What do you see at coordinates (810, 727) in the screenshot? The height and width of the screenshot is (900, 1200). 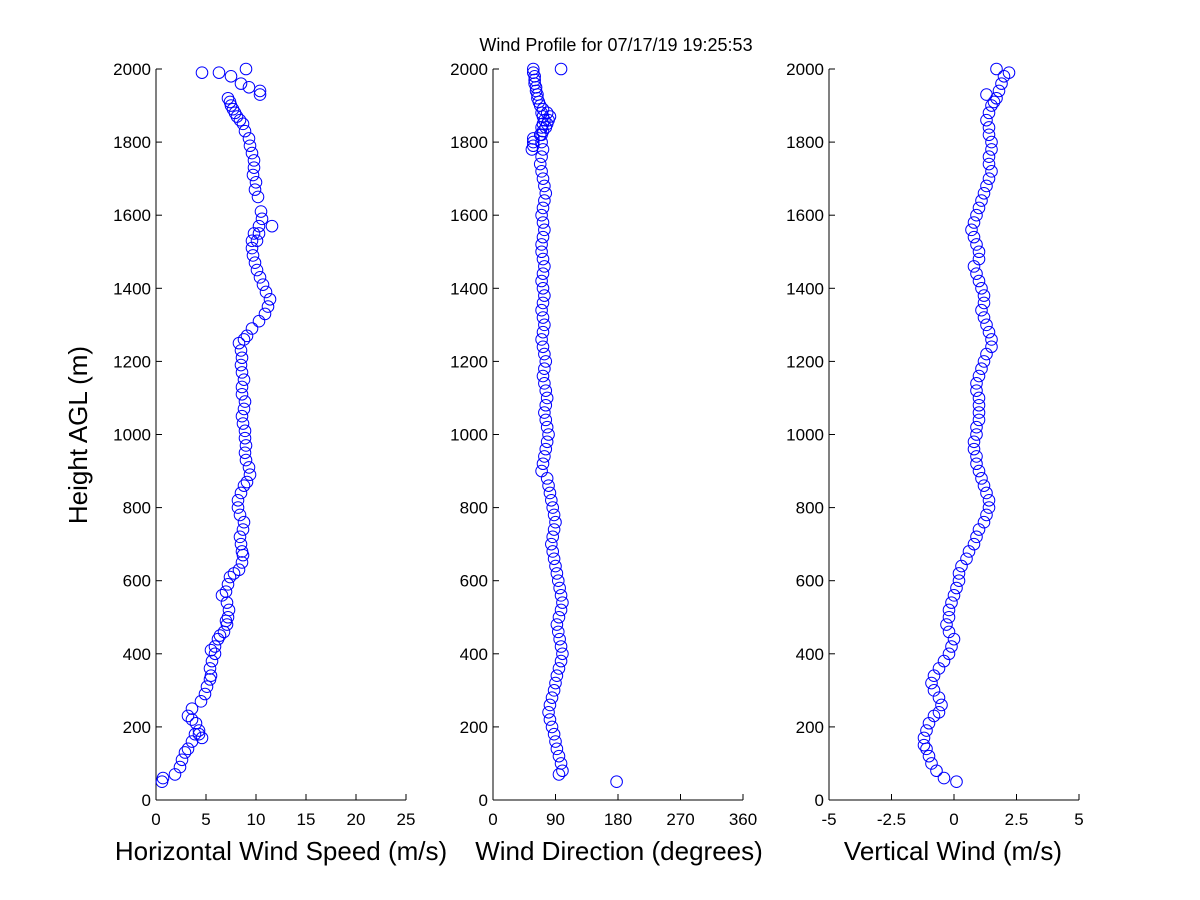 I see `y-tick-label: 200` at bounding box center [810, 727].